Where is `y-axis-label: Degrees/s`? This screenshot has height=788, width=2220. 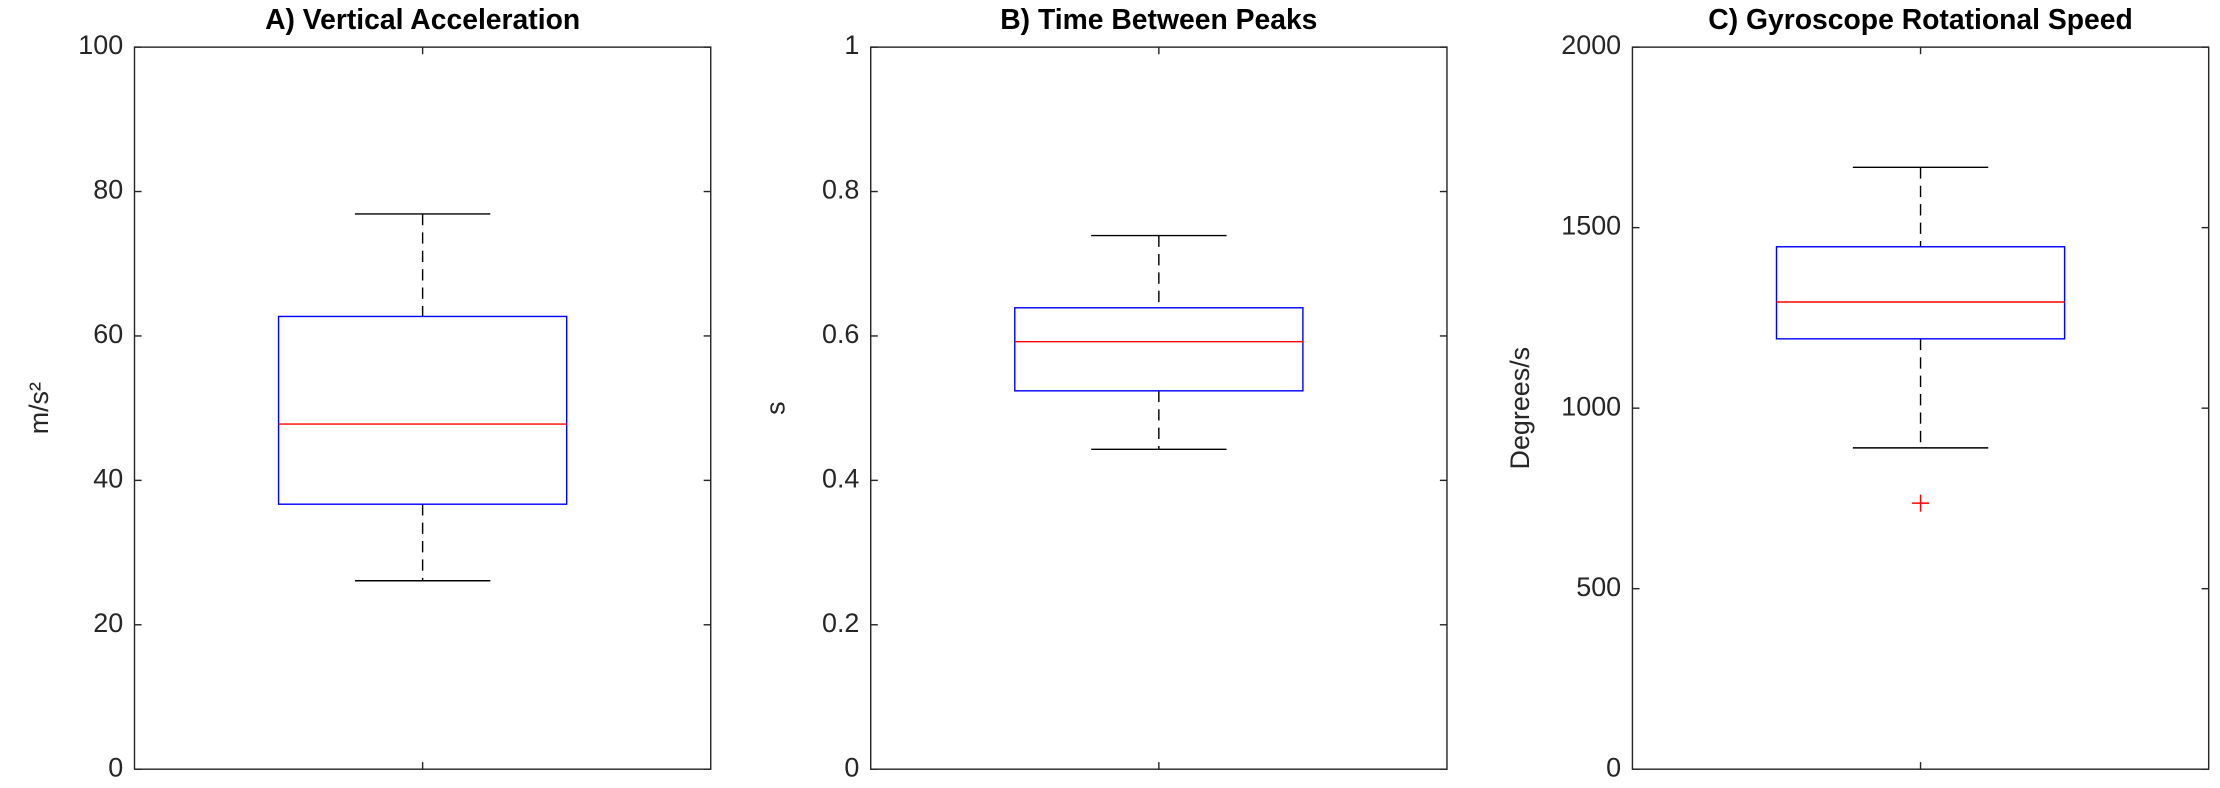 y-axis-label: Degrees/s is located at coordinates (1520, 408).